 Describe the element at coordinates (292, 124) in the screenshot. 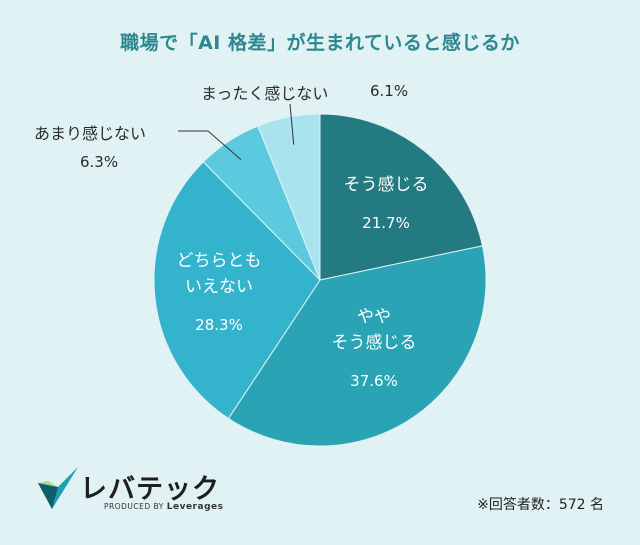

I see `leader-line-mattaku` at that location.